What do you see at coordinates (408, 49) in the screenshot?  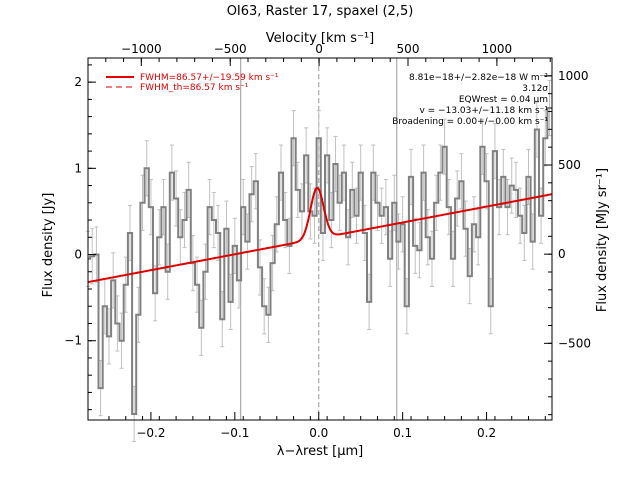 I see `top-tick-label: 500` at bounding box center [408, 49].